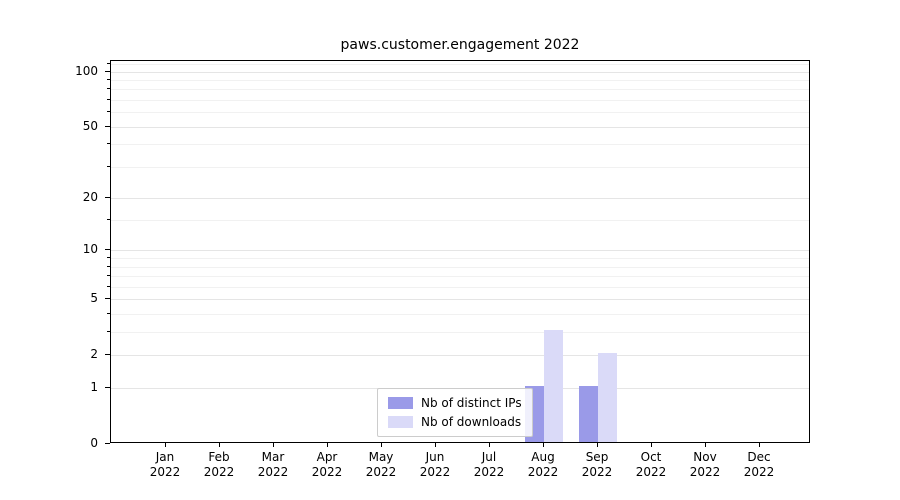 The width and height of the screenshot is (900, 500). I want to click on legend-entry: Nb of downloads, so click(455, 422).